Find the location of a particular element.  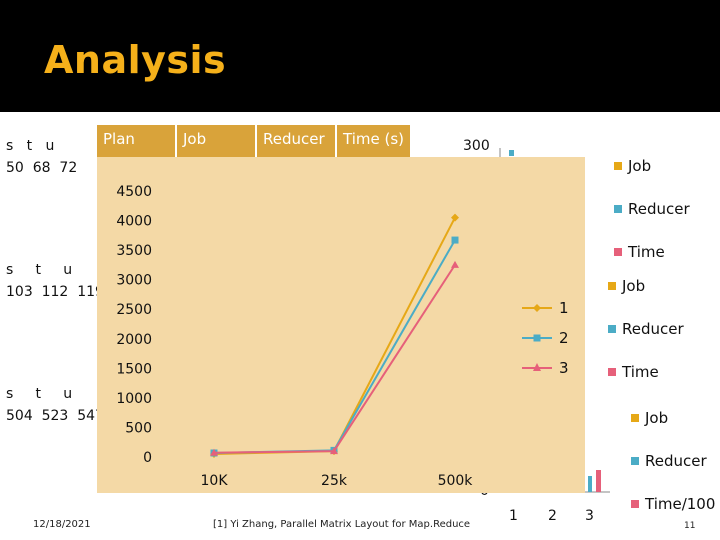

row3-header: s t u is located at coordinates (39, 394).